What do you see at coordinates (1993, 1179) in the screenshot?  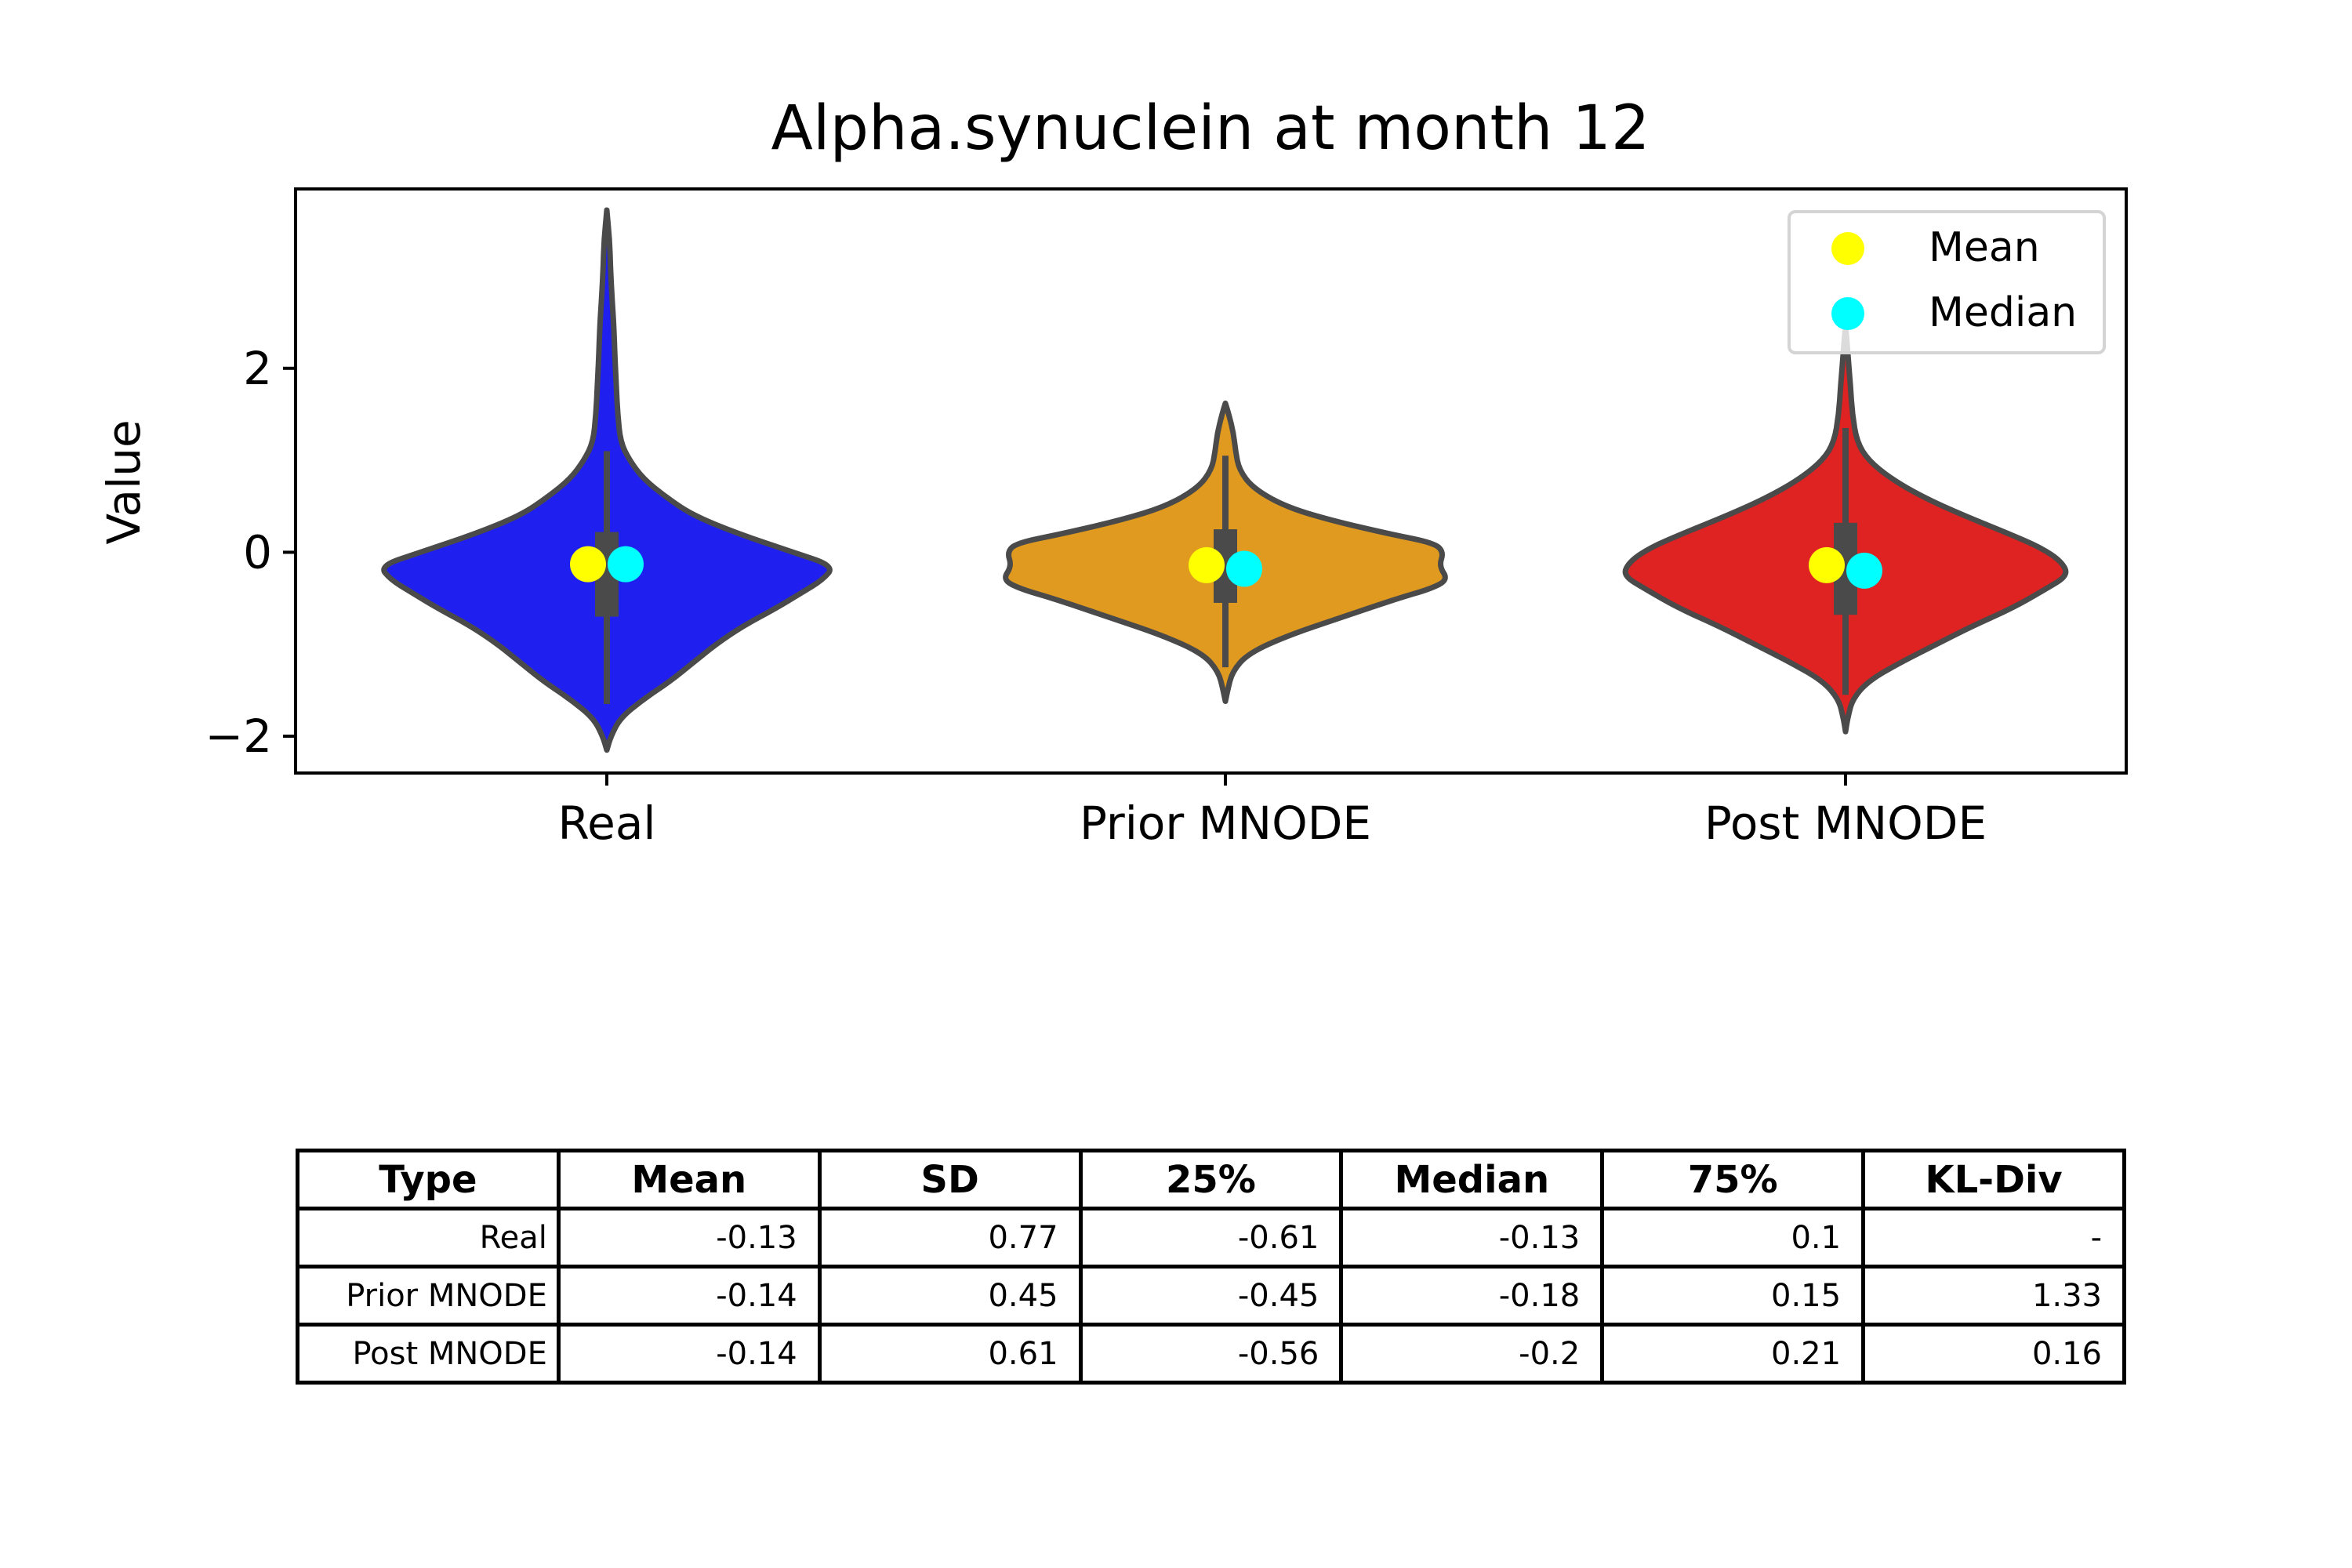 I see `column-header-kl-div: KL-Div` at bounding box center [1993, 1179].